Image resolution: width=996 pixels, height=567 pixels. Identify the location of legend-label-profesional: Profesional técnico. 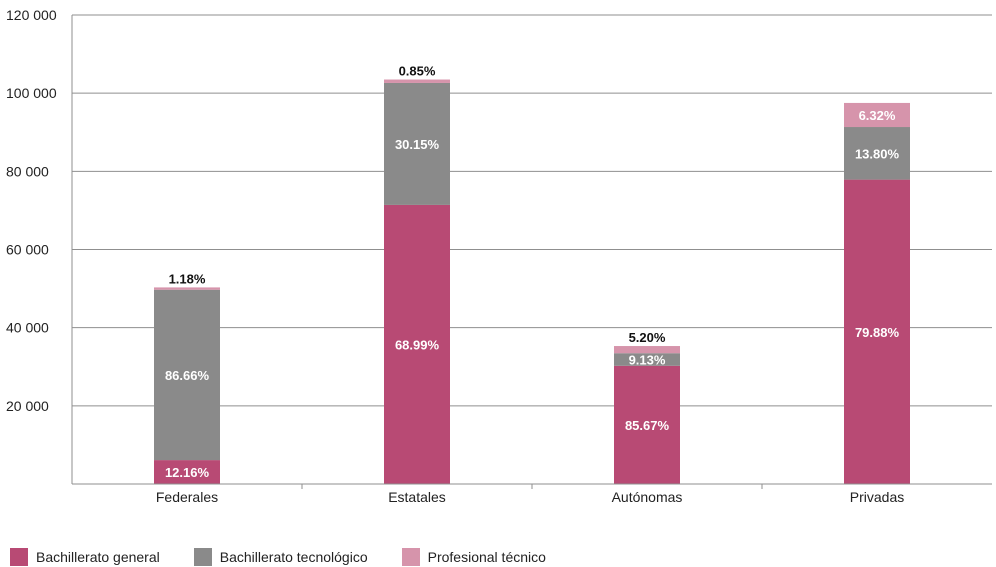
(486, 557).